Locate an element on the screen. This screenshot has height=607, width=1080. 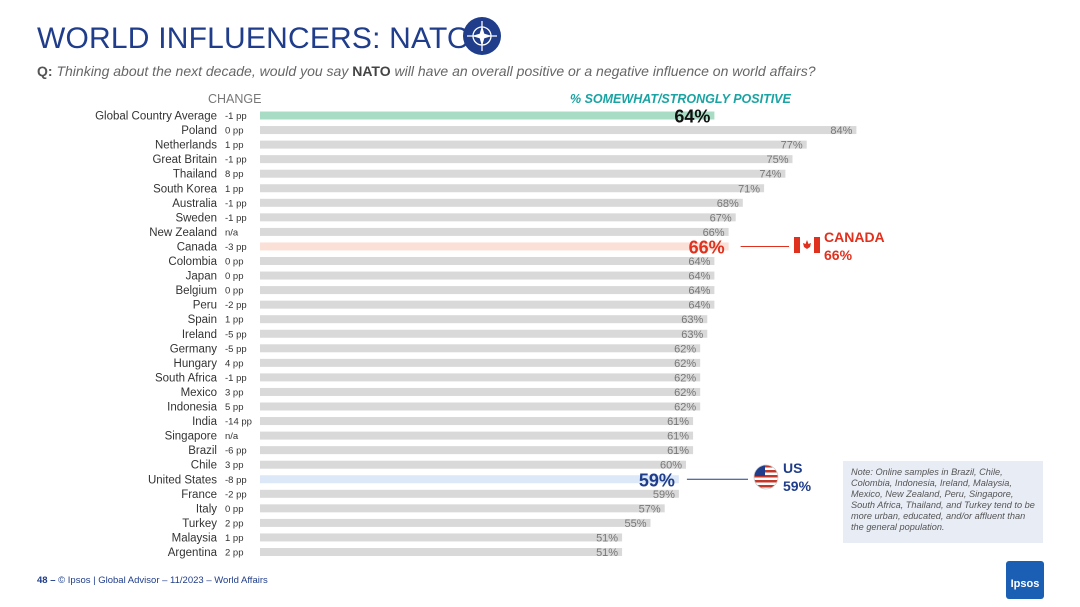
country-label: Belgium is located at coordinates (196, 291).